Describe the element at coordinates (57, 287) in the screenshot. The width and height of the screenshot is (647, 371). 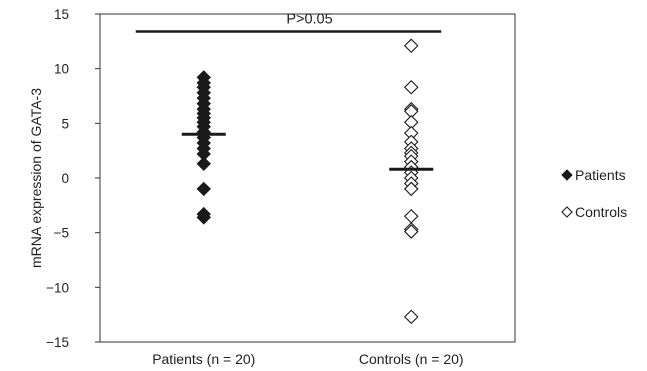
I see `y-tick-label: −10` at that location.